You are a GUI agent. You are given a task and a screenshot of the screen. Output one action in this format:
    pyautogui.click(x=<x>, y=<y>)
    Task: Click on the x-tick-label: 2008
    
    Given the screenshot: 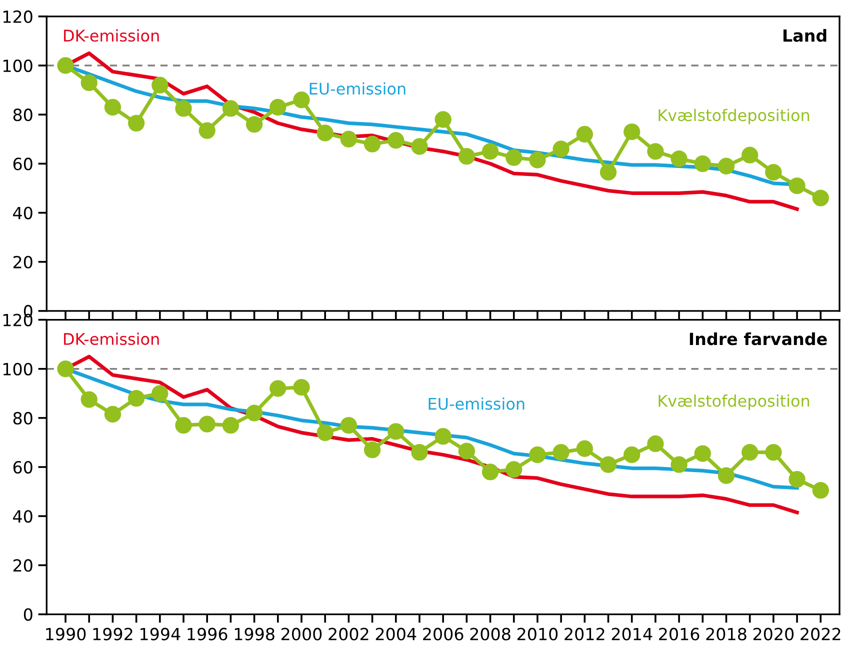 What is the action you would take?
    pyautogui.click(x=490, y=634)
    